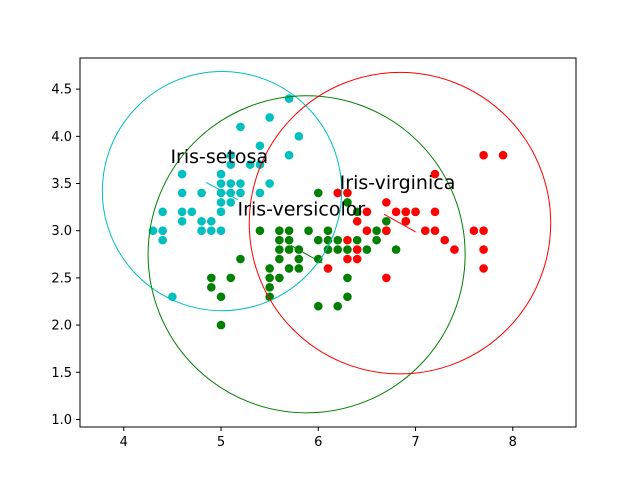  I want to click on y-tick-label-1: 1.5, so click(61, 373).